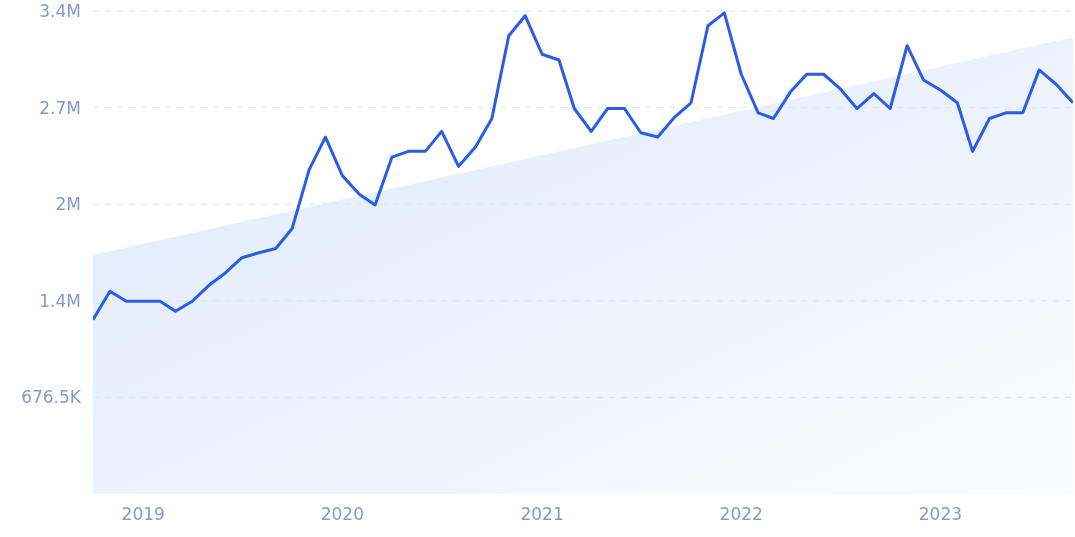 This screenshot has width=1075, height=537. What do you see at coordinates (60, 107) in the screenshot?
I see `y-tick-label: 2.7M` at bounding box center [60, 107].